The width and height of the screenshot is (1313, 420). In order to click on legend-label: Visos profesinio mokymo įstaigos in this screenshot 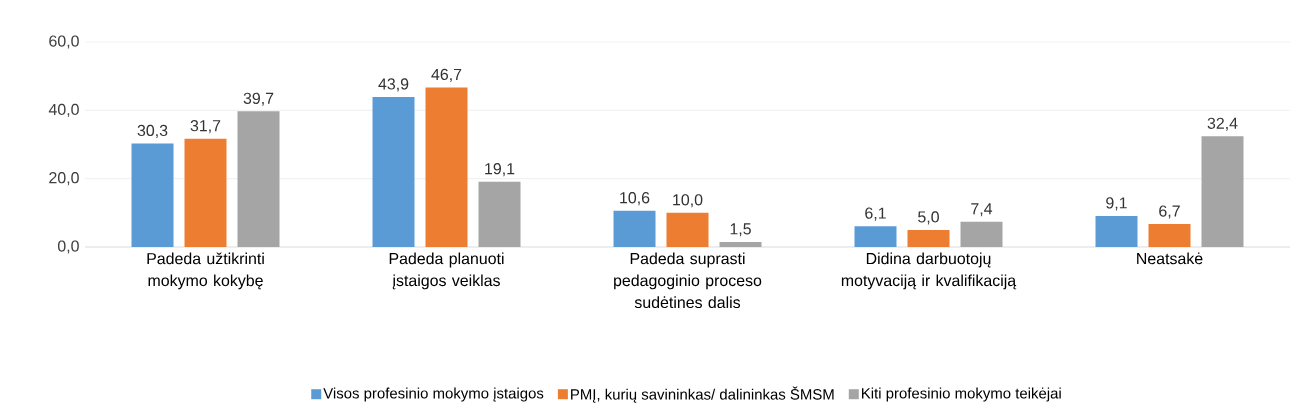, I will do `click(433, 394)`.